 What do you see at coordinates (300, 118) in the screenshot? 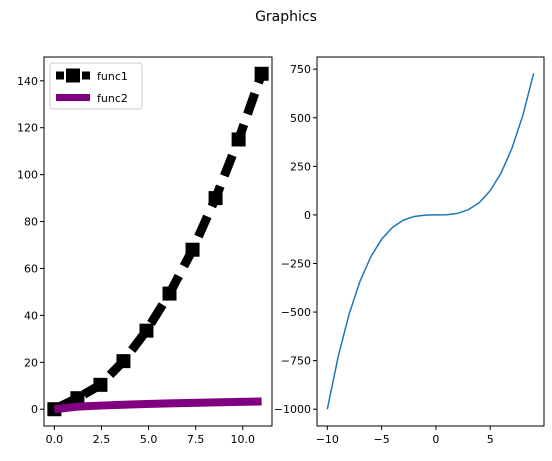
I see `right-chart-y-tick-label: 500` at bounding box center [300, 118].